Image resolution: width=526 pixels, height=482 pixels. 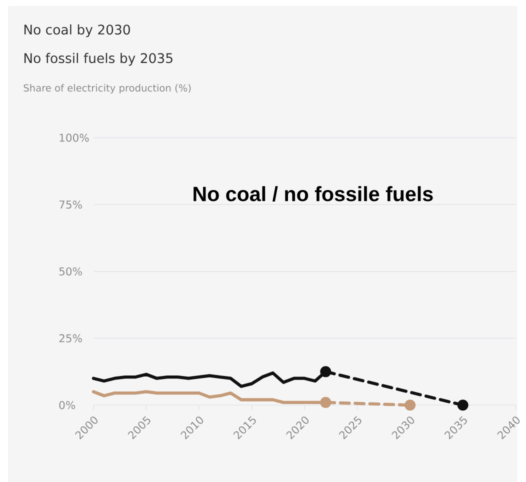 I want to click on chart-title: No coal by 2030, so click(x=77, y=31).